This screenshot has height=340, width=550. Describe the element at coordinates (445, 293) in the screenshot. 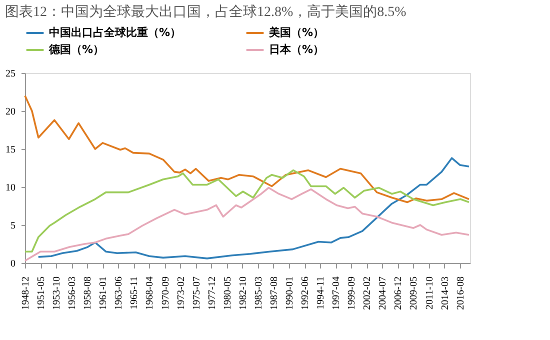

I see `x-tick-label: 2014-03` at that location.